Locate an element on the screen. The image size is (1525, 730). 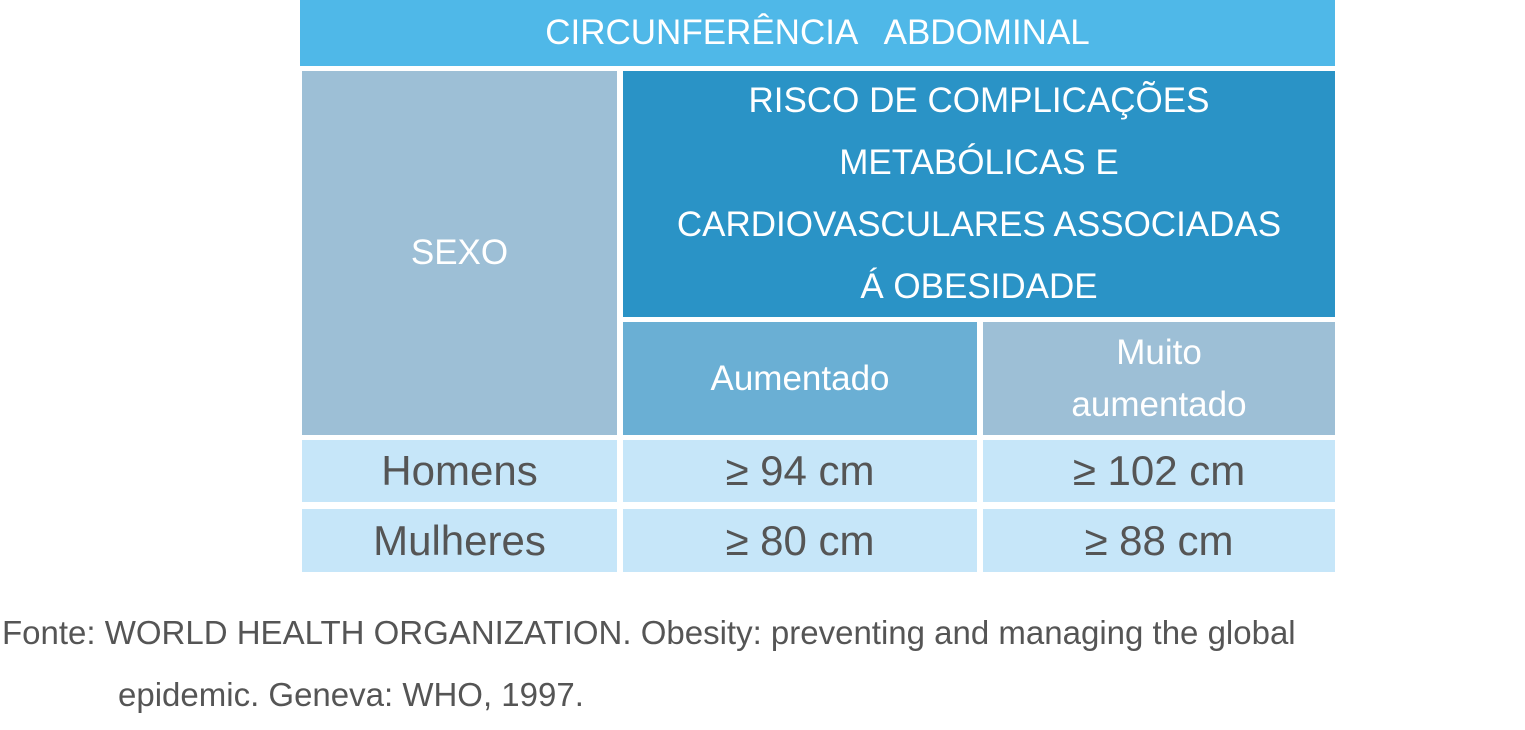
row-label: Mulheres is located at coordinates (459, 540).